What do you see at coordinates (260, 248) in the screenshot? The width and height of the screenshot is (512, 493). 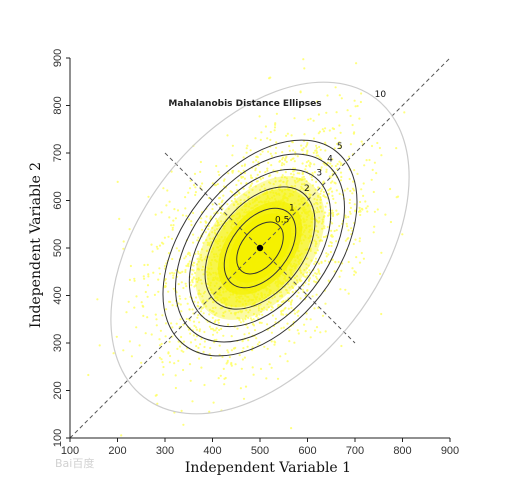 I see `contour-ellipse` at bounding box center [260, 248].